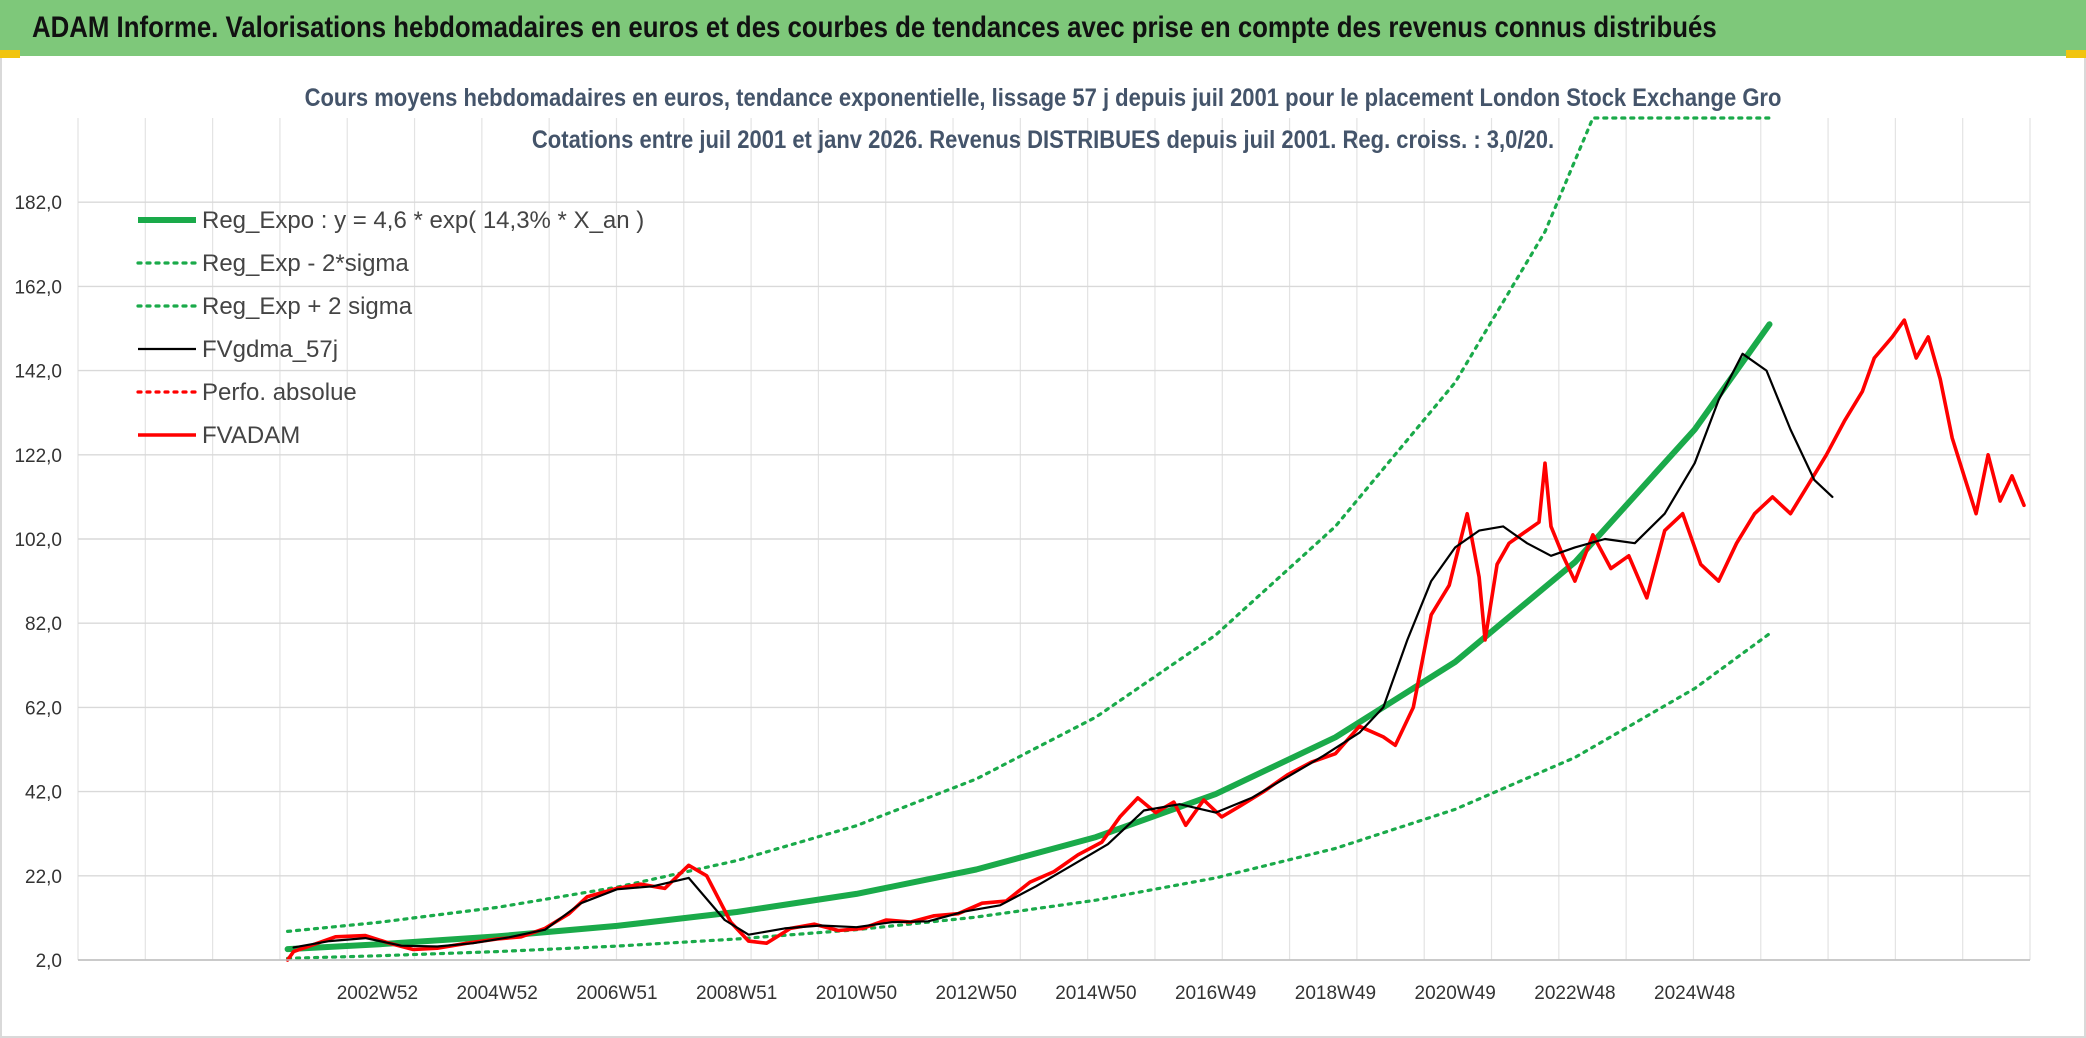 The width and height of the screenshot is (2086, 1038). What do you see at coordinates (43, 624) in the screenshot?
I see `y-tick-label: 82,0` at bounding box center [43, 624].